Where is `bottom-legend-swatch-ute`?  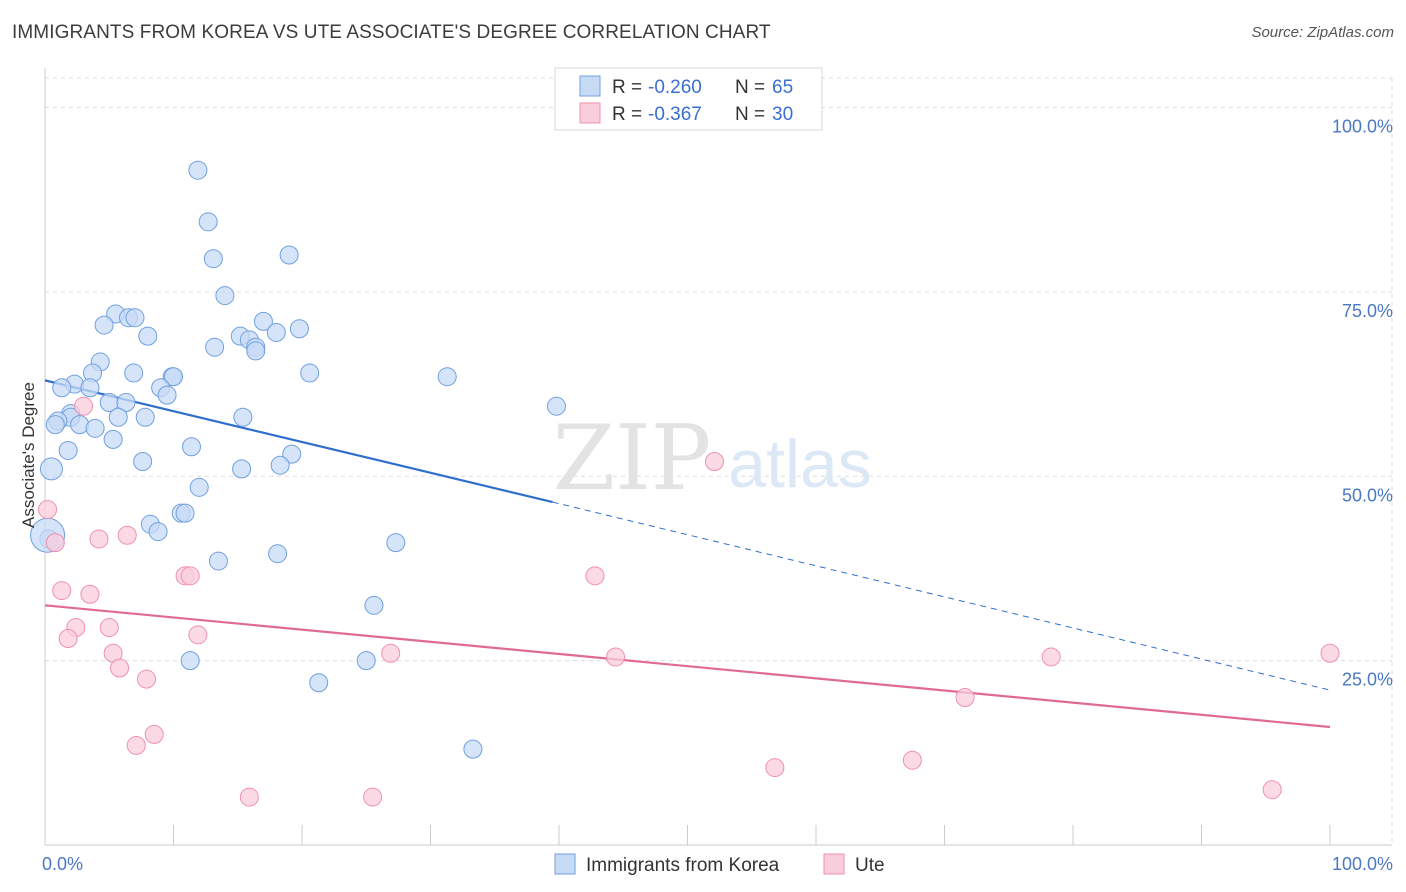 bottom-legend-swatch-ute is located at coordinates (834, 864).